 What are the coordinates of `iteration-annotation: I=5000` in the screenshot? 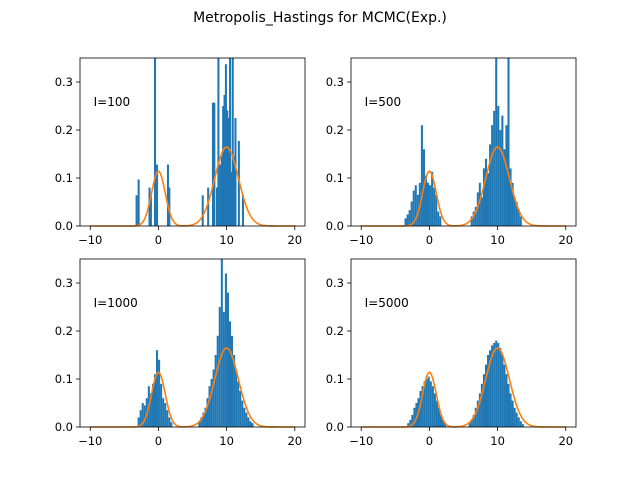 It's located at (387, 303).